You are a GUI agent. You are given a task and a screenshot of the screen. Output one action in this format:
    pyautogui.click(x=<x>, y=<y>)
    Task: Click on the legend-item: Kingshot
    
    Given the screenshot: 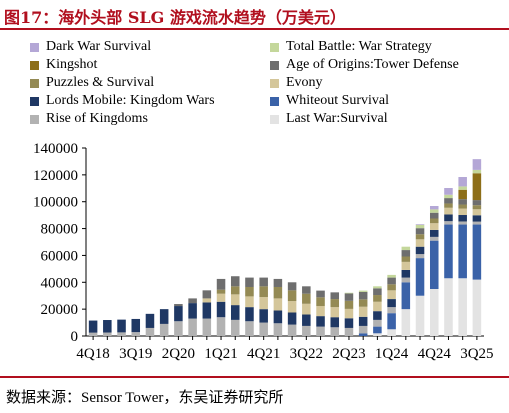 What is the action you would take?
    pyautogui.click(x=63, y=65)
    